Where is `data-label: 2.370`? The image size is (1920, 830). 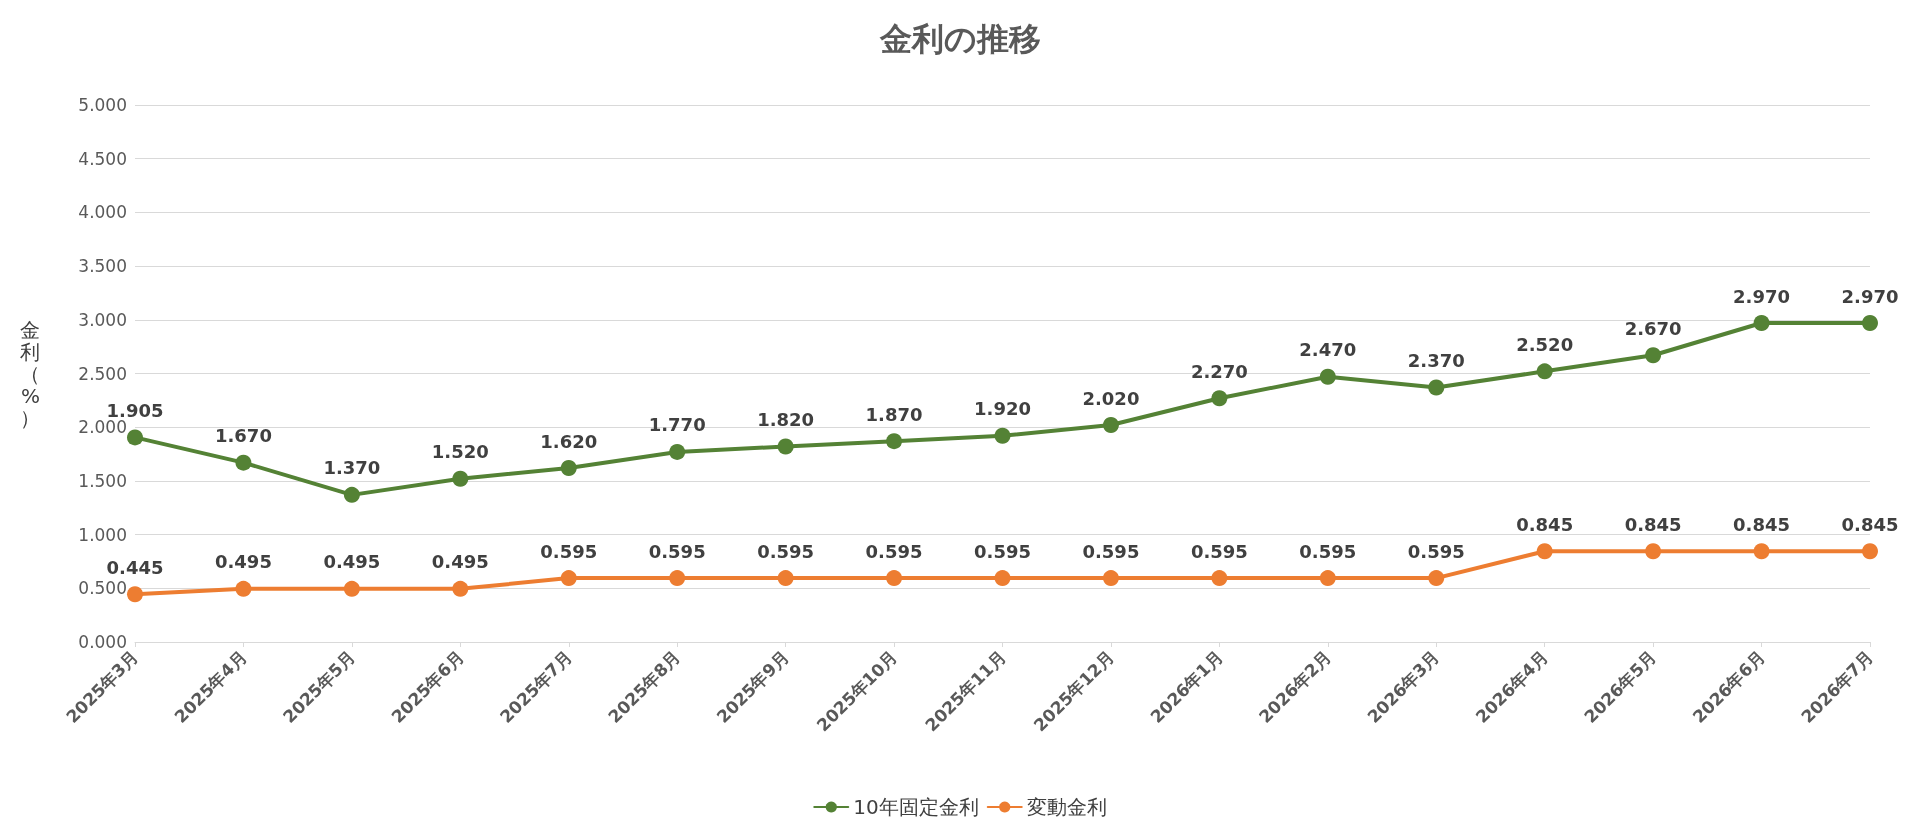
data-label: 2.370 is located at coordinates (1436, 360).